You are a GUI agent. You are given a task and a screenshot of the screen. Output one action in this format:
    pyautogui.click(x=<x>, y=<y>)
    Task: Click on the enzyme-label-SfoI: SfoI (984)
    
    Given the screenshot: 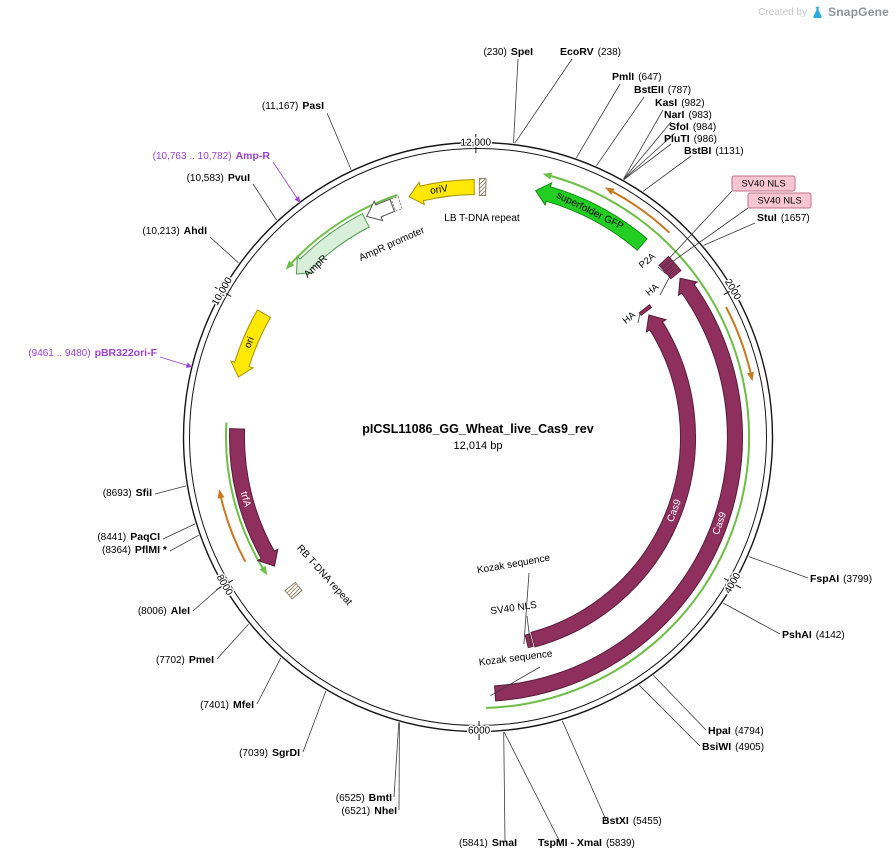 What is the action you would take?
    pyautogui.click(x=670, y=150)
    